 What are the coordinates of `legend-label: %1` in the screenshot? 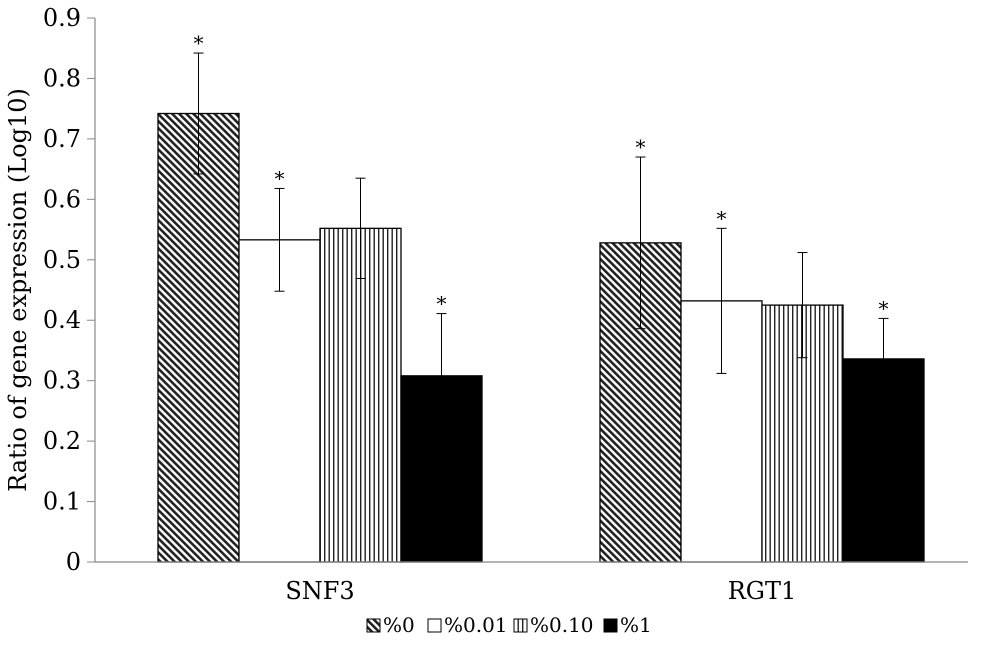 It's located at (636, 625).